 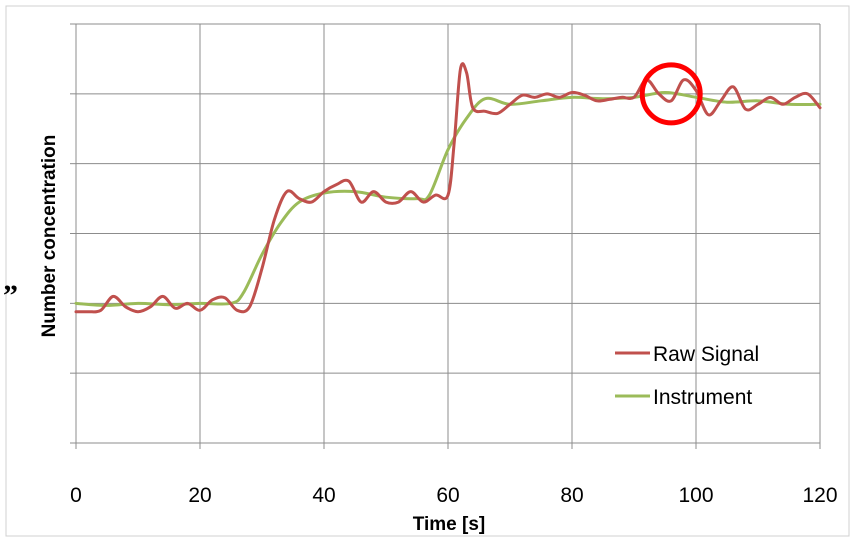 I want to click on x-axis-title: Time [s], so click(x=449, y=524).